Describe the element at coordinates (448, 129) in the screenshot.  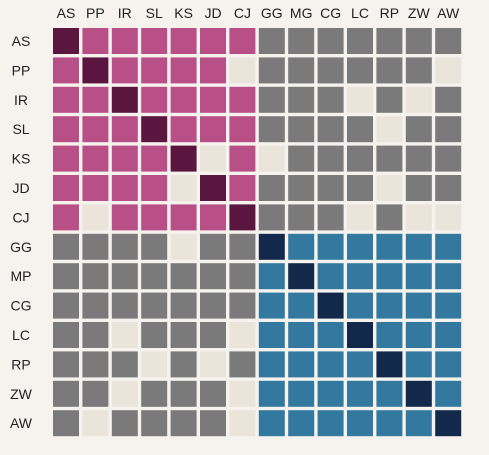
I see `matrix-cell-sl-aw` at that location.